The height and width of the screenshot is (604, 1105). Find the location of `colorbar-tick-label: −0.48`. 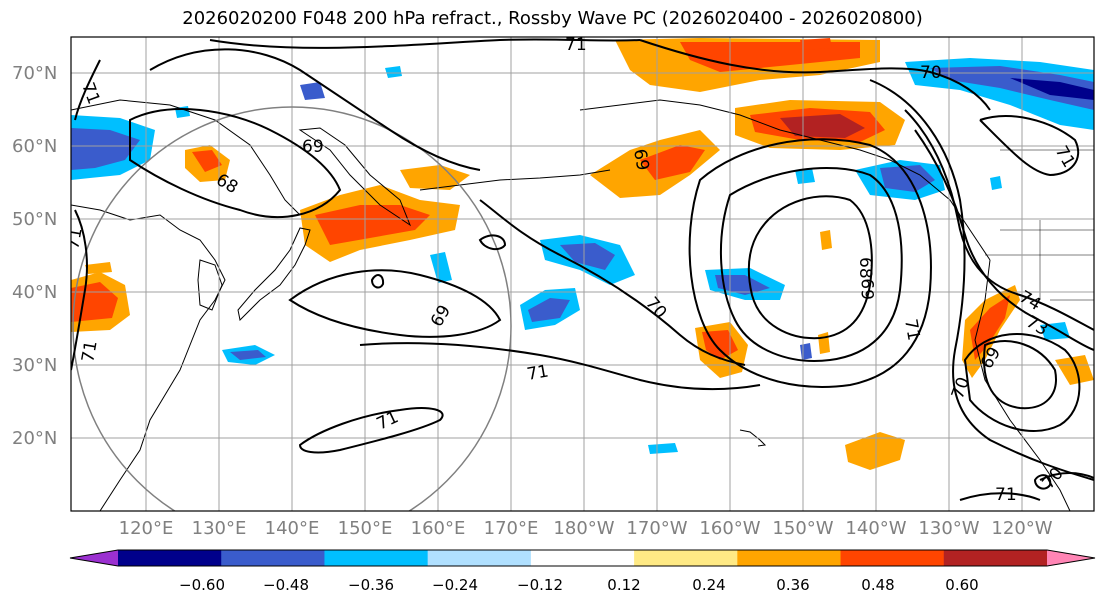

colorbar-tick-label: −0.48 is located at coordinates (286, 585).